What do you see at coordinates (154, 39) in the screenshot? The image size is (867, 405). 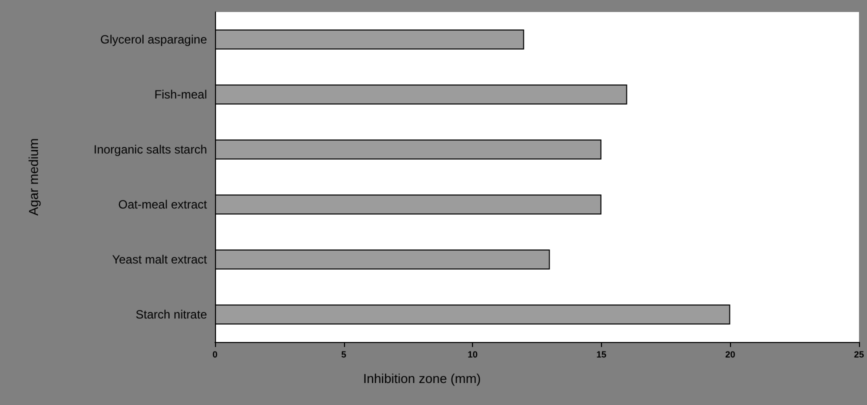 I see `y-tick-label: Glycerol asparagine` at bounding box center [154, 39].